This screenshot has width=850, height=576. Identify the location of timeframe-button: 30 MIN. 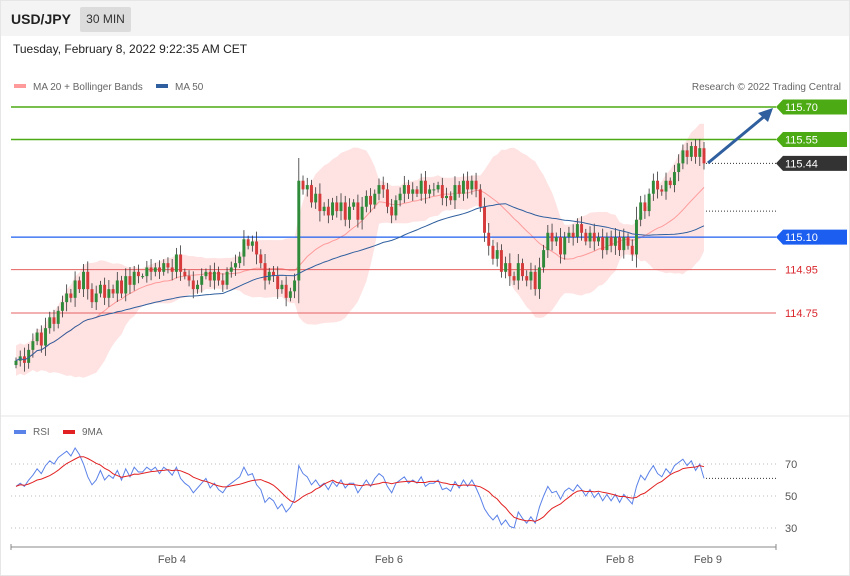
(105, 19).